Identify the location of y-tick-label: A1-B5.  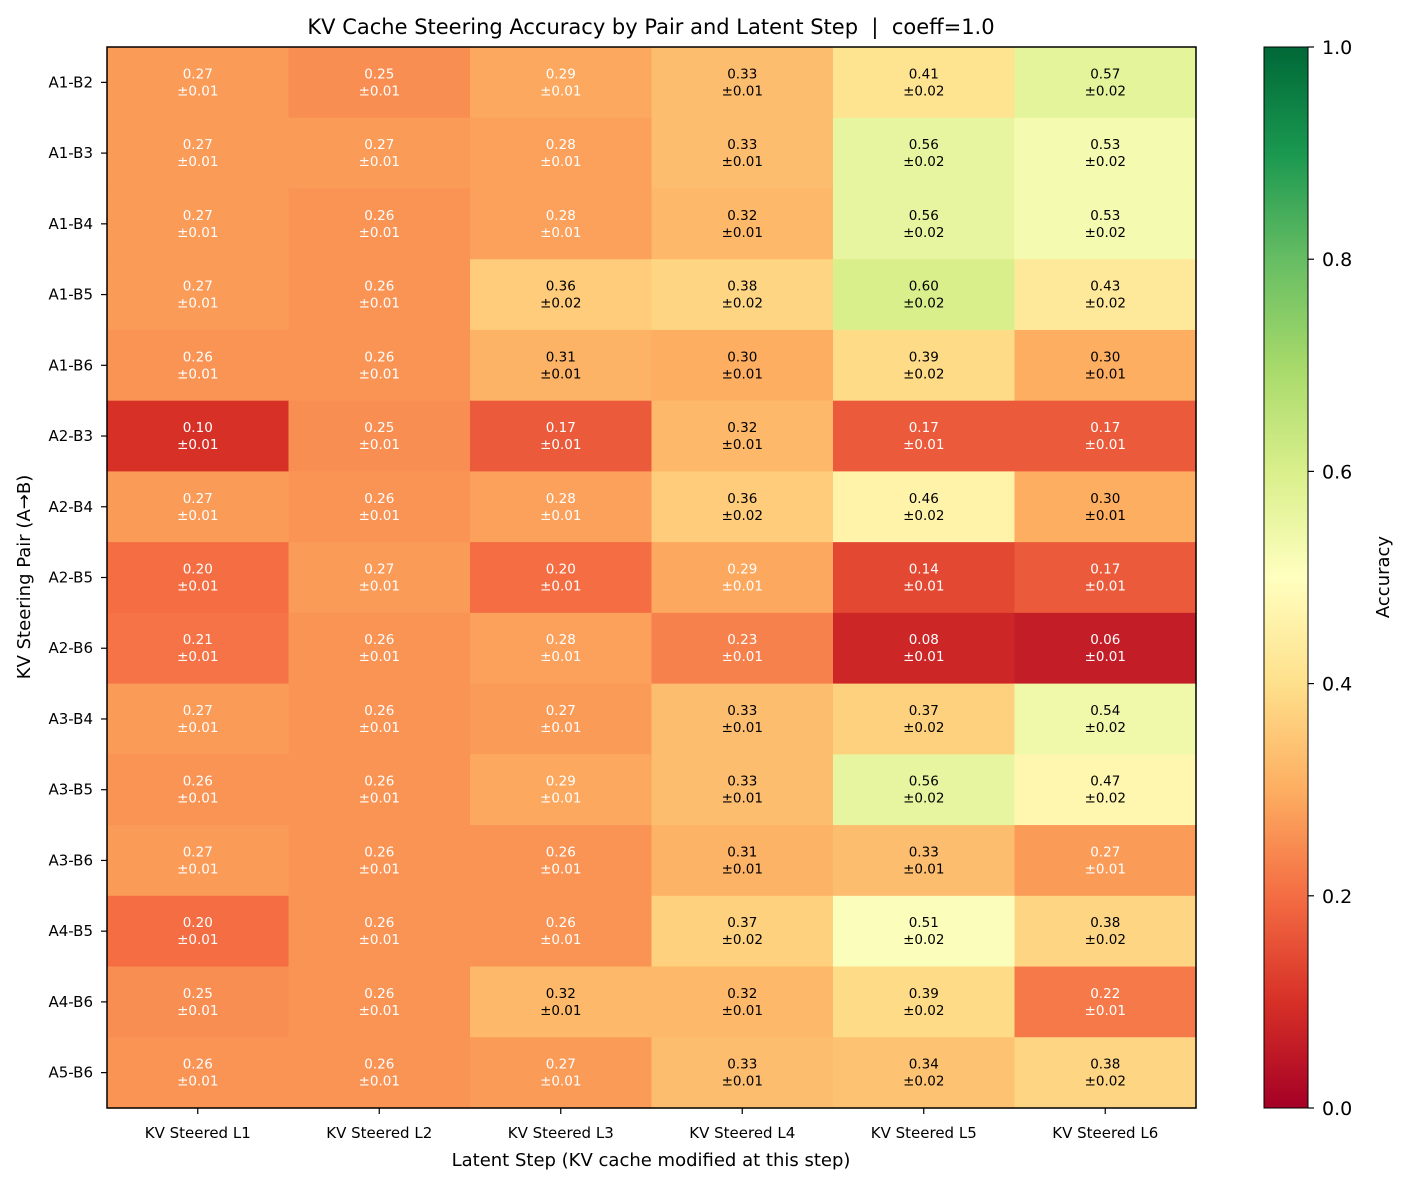
(70, 295).